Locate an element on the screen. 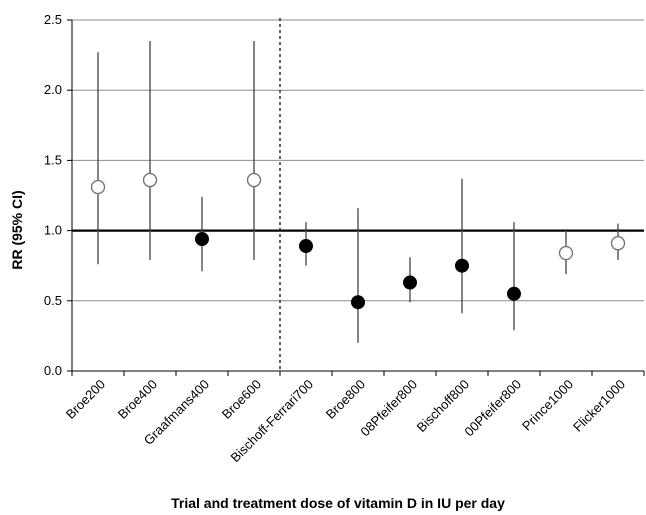 This screenshot has height=515, width=646. y-tick-label: 1.5 is located at coordinates (53, 159).